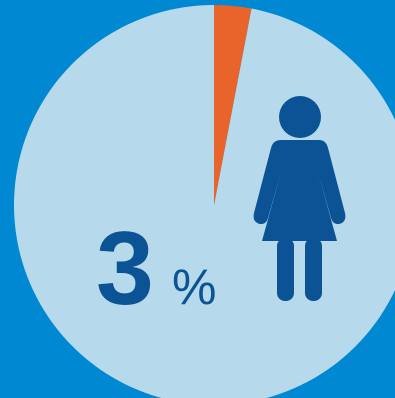 The height and width of the screenshot is (398, 395). What do you see at coordinates (299, 198) in the screenshot?
I see `woman-icon` at bounding box center [299, 198].